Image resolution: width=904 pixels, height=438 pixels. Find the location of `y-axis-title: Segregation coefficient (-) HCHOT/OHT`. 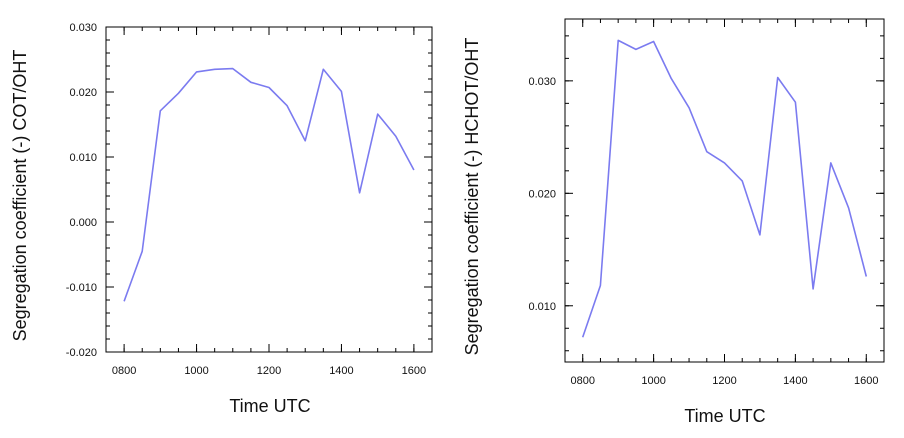

y-axis-title: Segregation coefficient (-) HCHOT/OHT is located at coordinates (472, 197).